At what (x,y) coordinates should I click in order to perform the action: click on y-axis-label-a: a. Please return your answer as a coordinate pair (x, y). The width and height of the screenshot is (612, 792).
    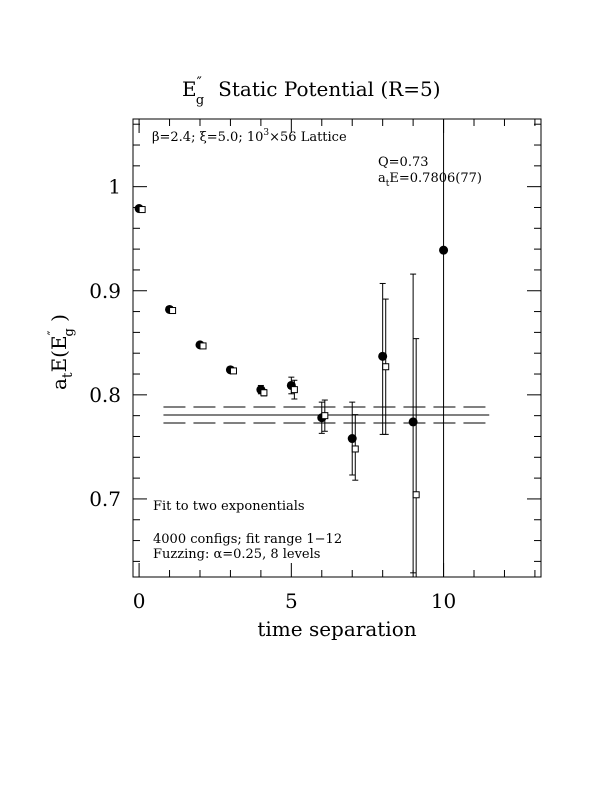
    Looking at the image, I should click on (59, 384).